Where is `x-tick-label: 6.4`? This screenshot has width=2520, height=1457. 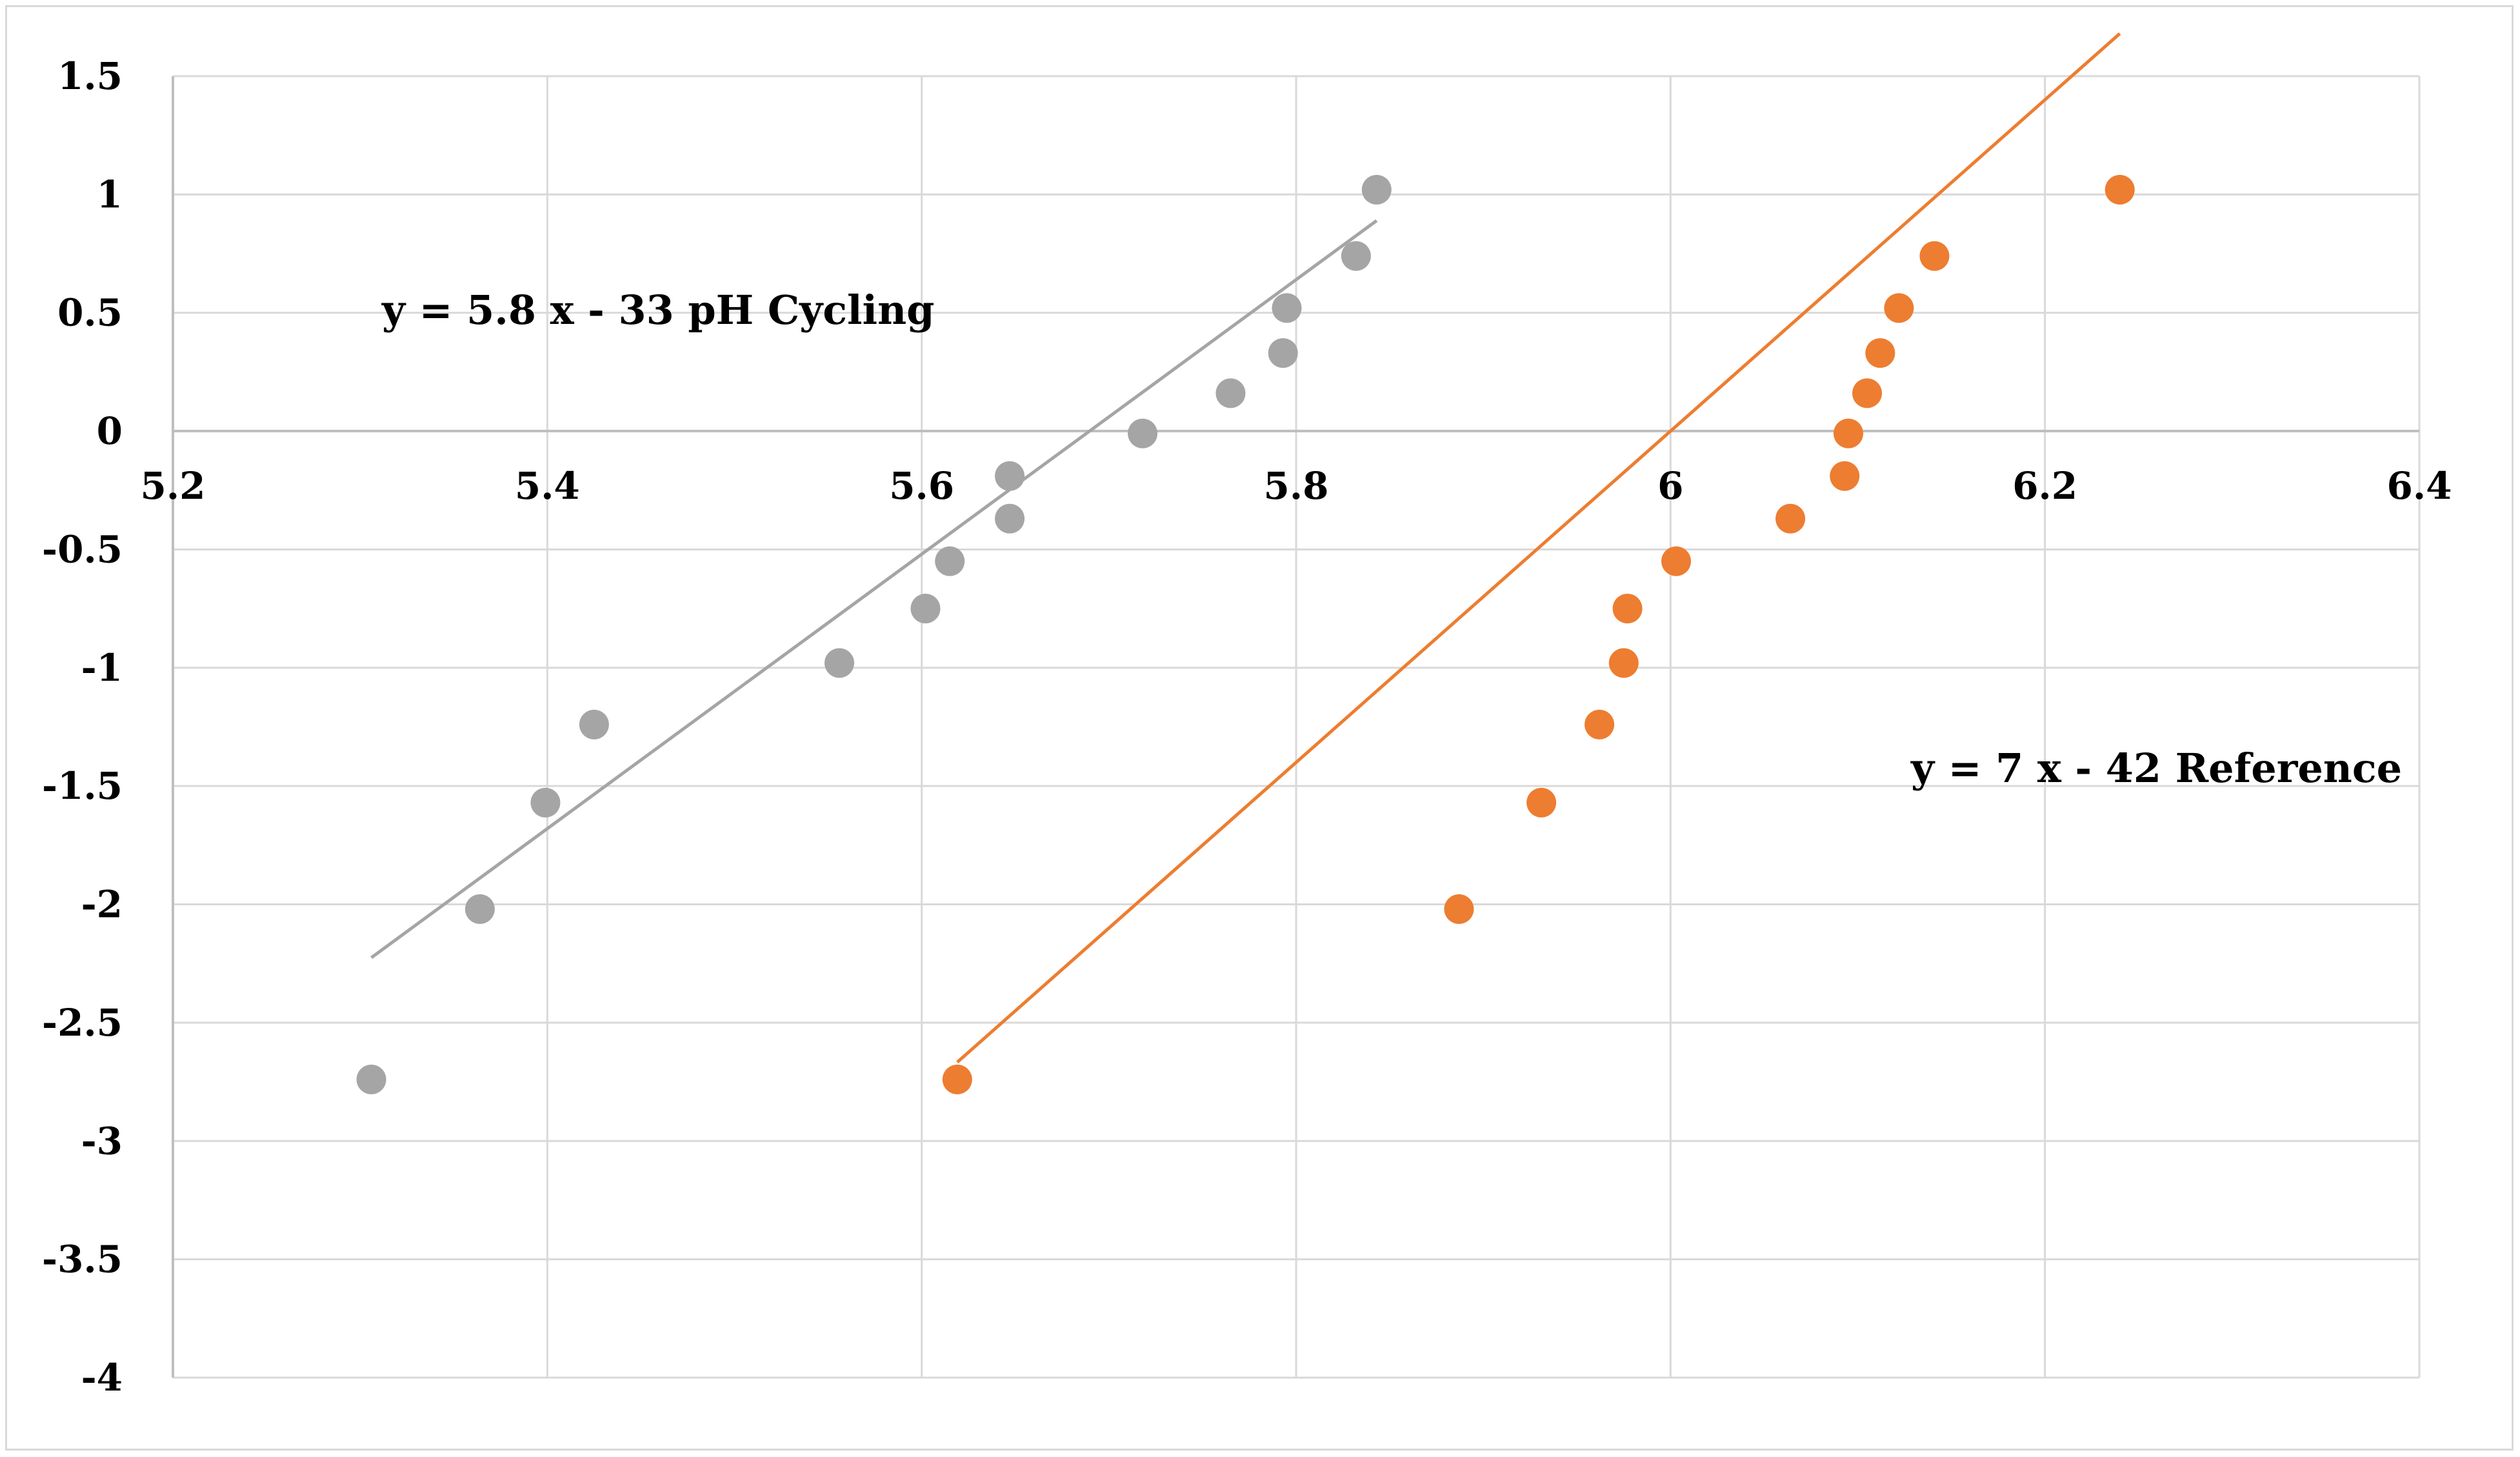
x-tick-label: 6.4 is located at coordinates (2419, 486).